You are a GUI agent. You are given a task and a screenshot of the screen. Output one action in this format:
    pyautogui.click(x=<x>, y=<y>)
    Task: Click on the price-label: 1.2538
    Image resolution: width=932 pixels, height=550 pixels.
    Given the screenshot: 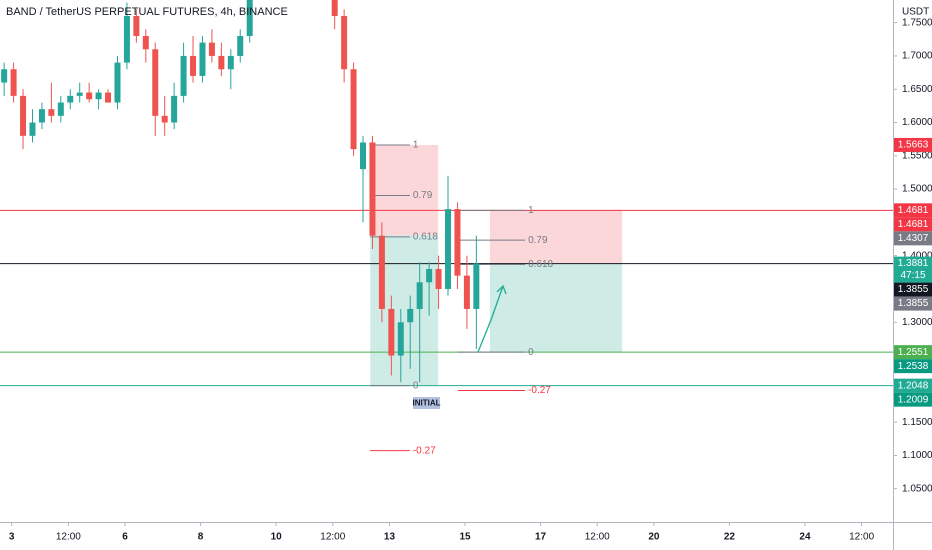 What is the action you would take?
    pyautogui.click(x=913, y=366)
    